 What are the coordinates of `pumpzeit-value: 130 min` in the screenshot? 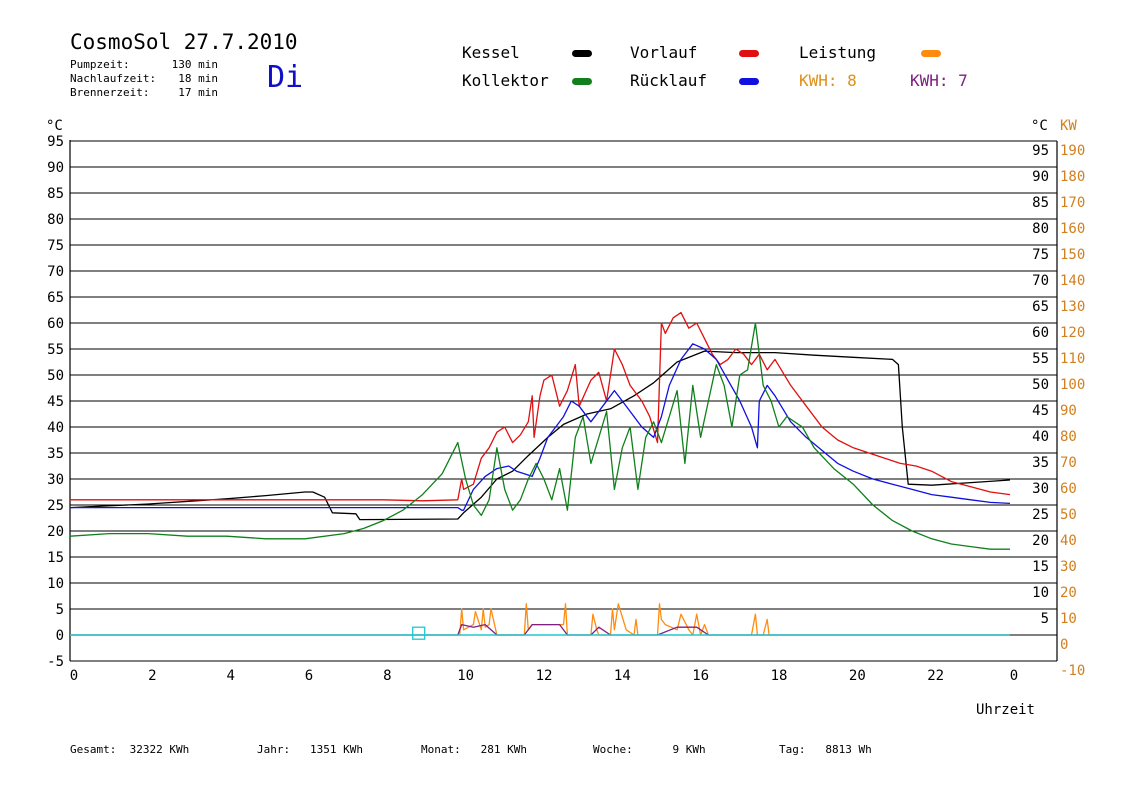 It's located at (194, 64).